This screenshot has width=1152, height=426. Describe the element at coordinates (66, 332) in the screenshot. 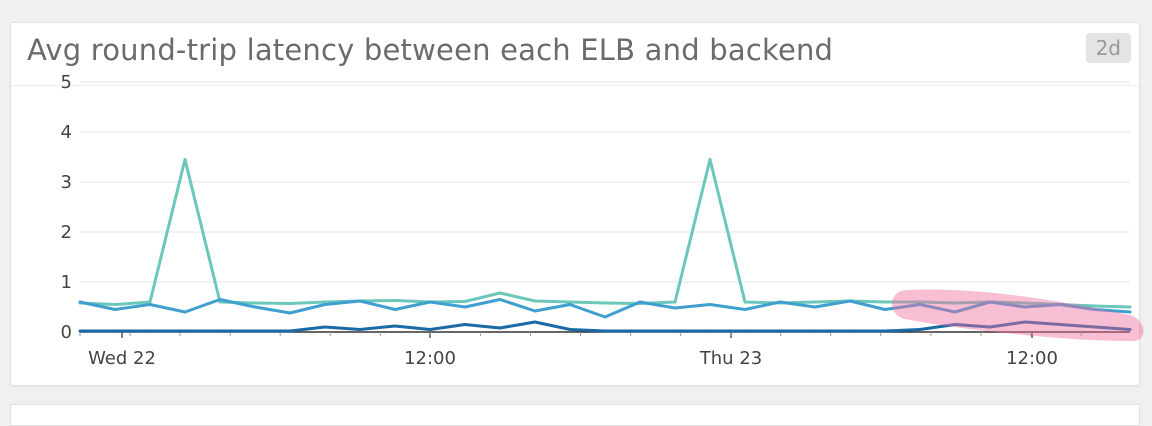

I see `y-tick-label: 0` at that location.